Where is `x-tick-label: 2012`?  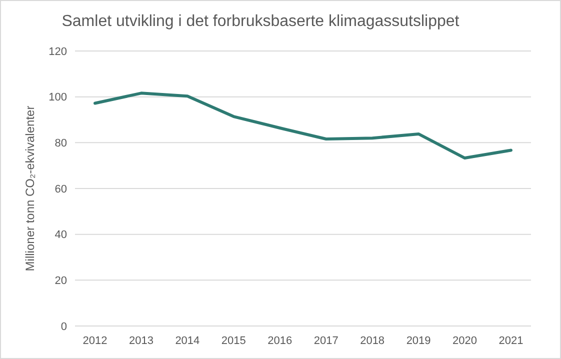 x-tick-label: 2012 is located at coordinates (95, 341).